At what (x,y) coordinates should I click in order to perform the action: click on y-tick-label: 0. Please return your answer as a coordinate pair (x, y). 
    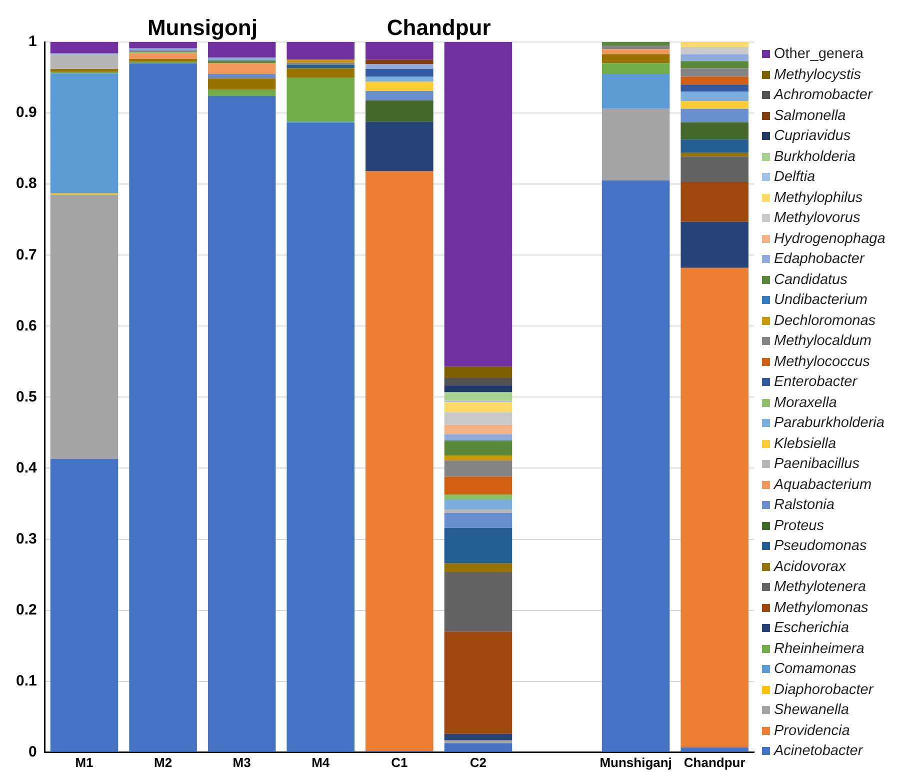
    Looking at the image, I should click on (32, 752).